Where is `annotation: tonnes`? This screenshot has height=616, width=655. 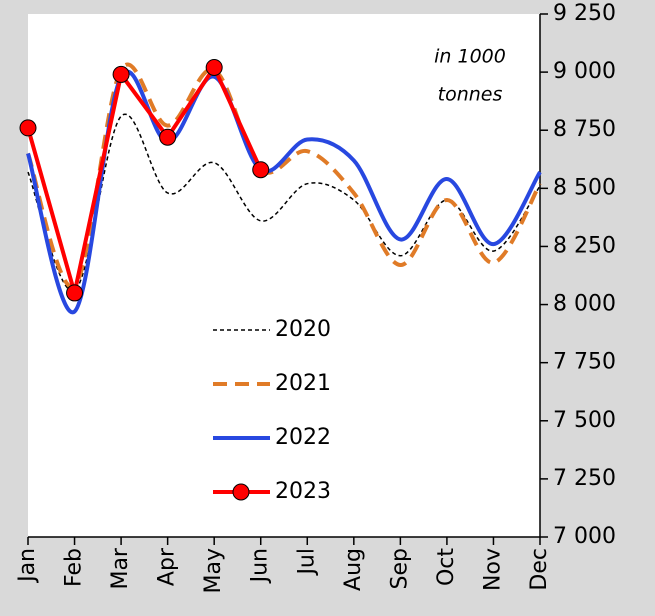 annotation: tonnes is located at coordinates (470, 95).